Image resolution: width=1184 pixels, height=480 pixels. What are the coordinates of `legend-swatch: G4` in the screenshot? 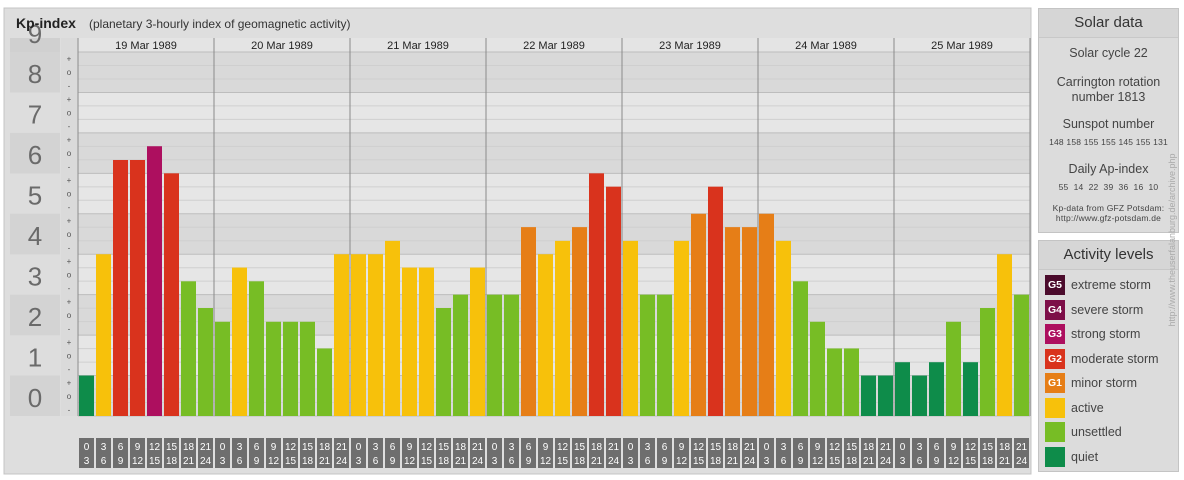 It's located at (1055, 309).